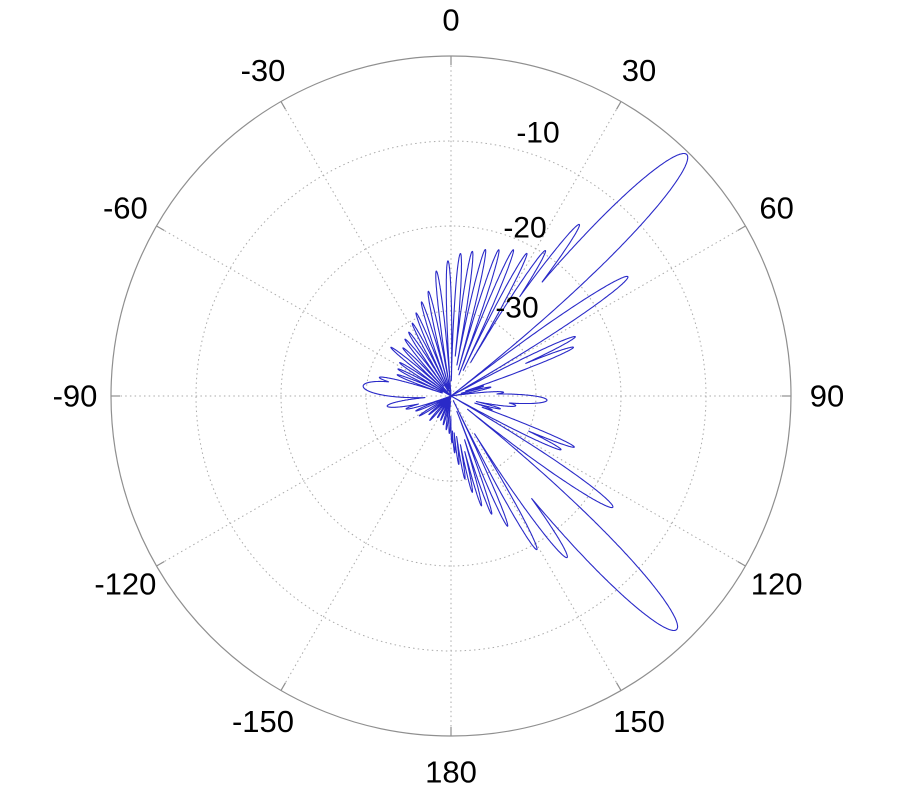 This screenshot has width=900, height=800. I want to click on angle-tick-label: 0, so click(450, 20).